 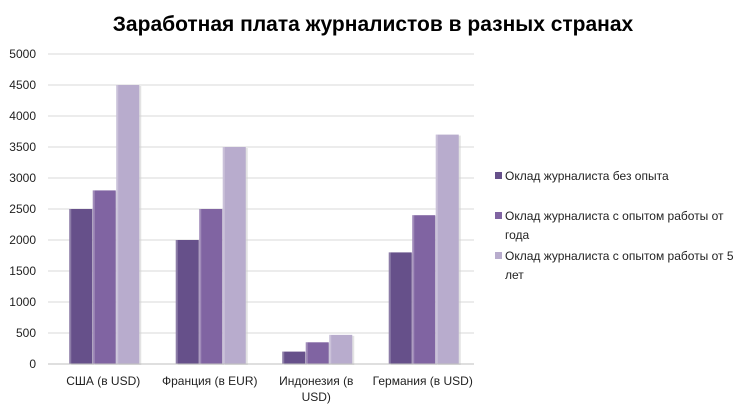 I want to click on x-category-label: США (в USD), so click(x=103, y=381).